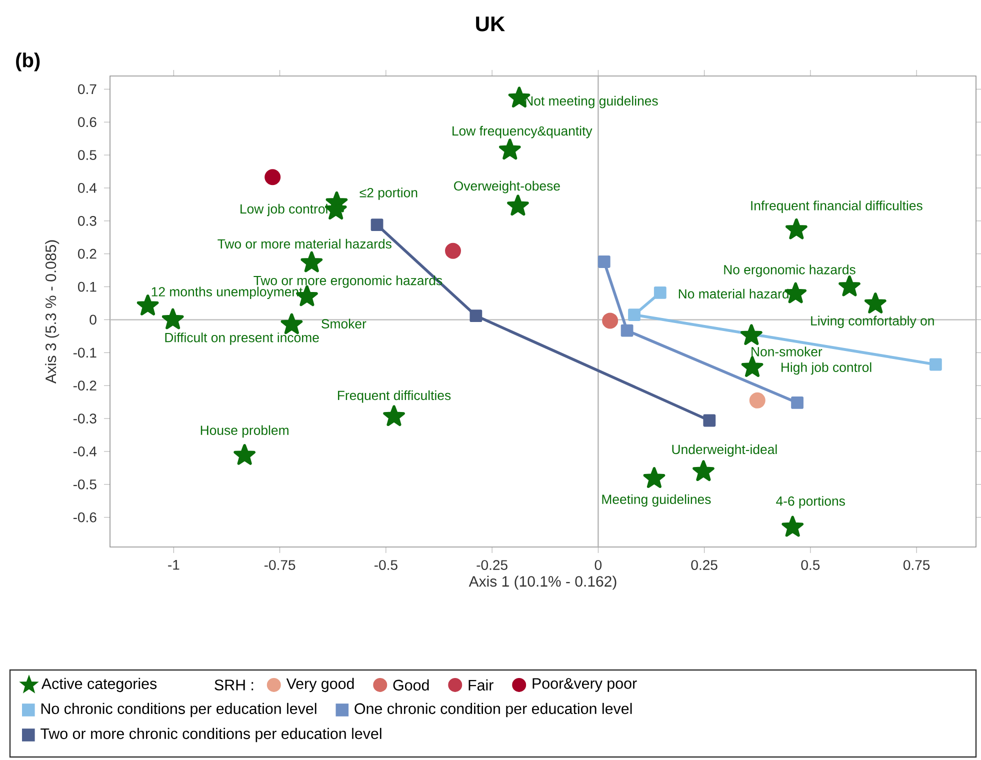 The height and width of the screenshot is (760, 981). I want to click on x-tick-label: 0.75, so click(916, 565).